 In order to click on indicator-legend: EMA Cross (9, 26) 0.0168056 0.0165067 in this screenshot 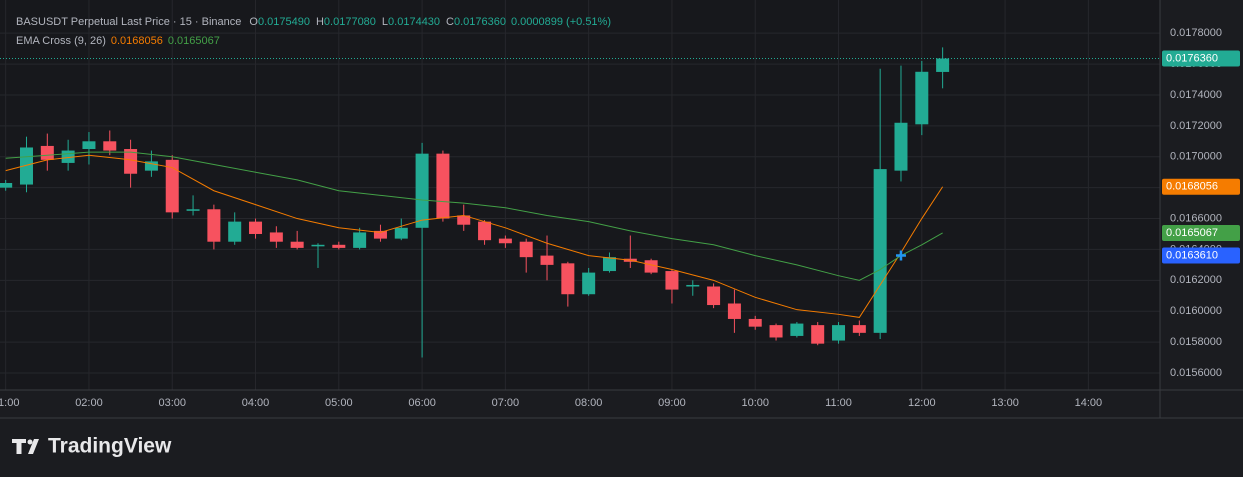, I will do `click(118, 41)`.